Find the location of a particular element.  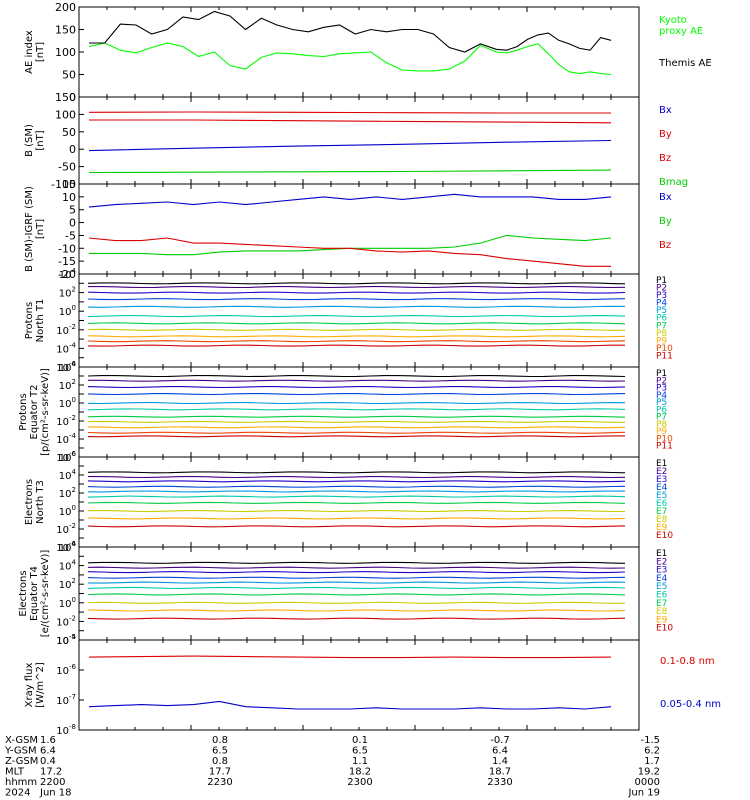

legend-entry: 0.05-0.4 nm is located at coordinates (690, 704).